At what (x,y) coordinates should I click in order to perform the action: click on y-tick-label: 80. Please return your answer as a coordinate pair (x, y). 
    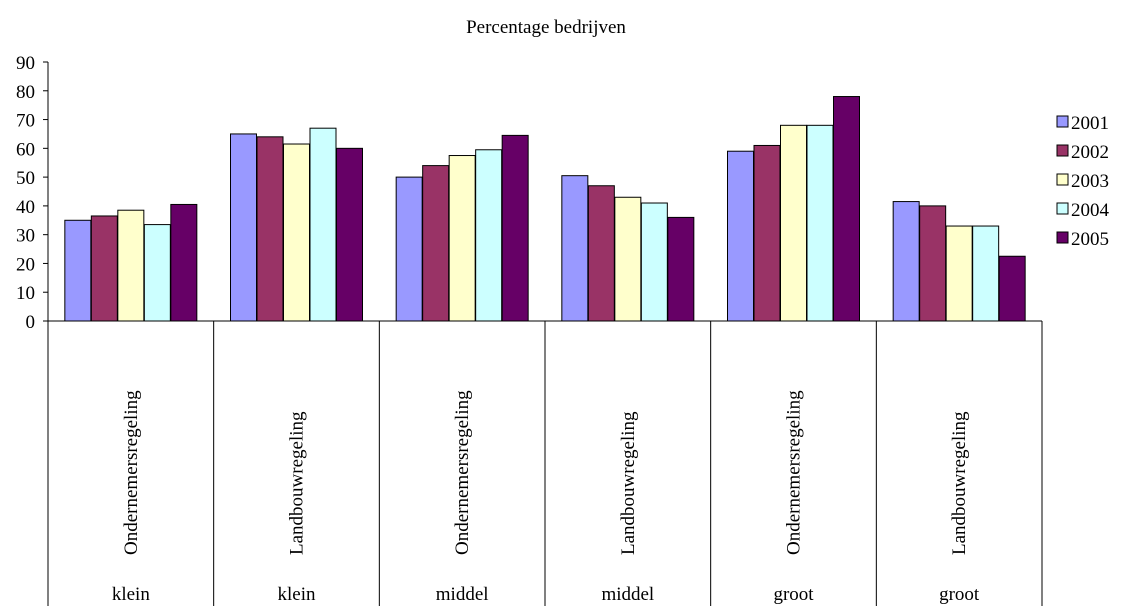
    Looking at the image, I should click on (25, 92).